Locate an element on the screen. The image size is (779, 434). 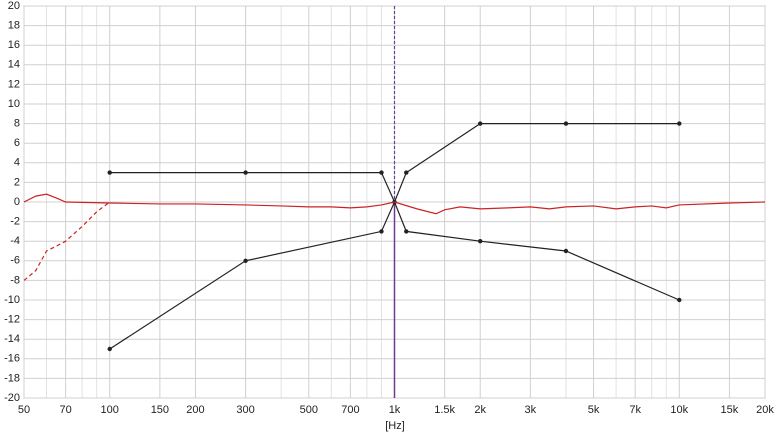
x-tick-label: 50 is located at coordinates (24, 410).